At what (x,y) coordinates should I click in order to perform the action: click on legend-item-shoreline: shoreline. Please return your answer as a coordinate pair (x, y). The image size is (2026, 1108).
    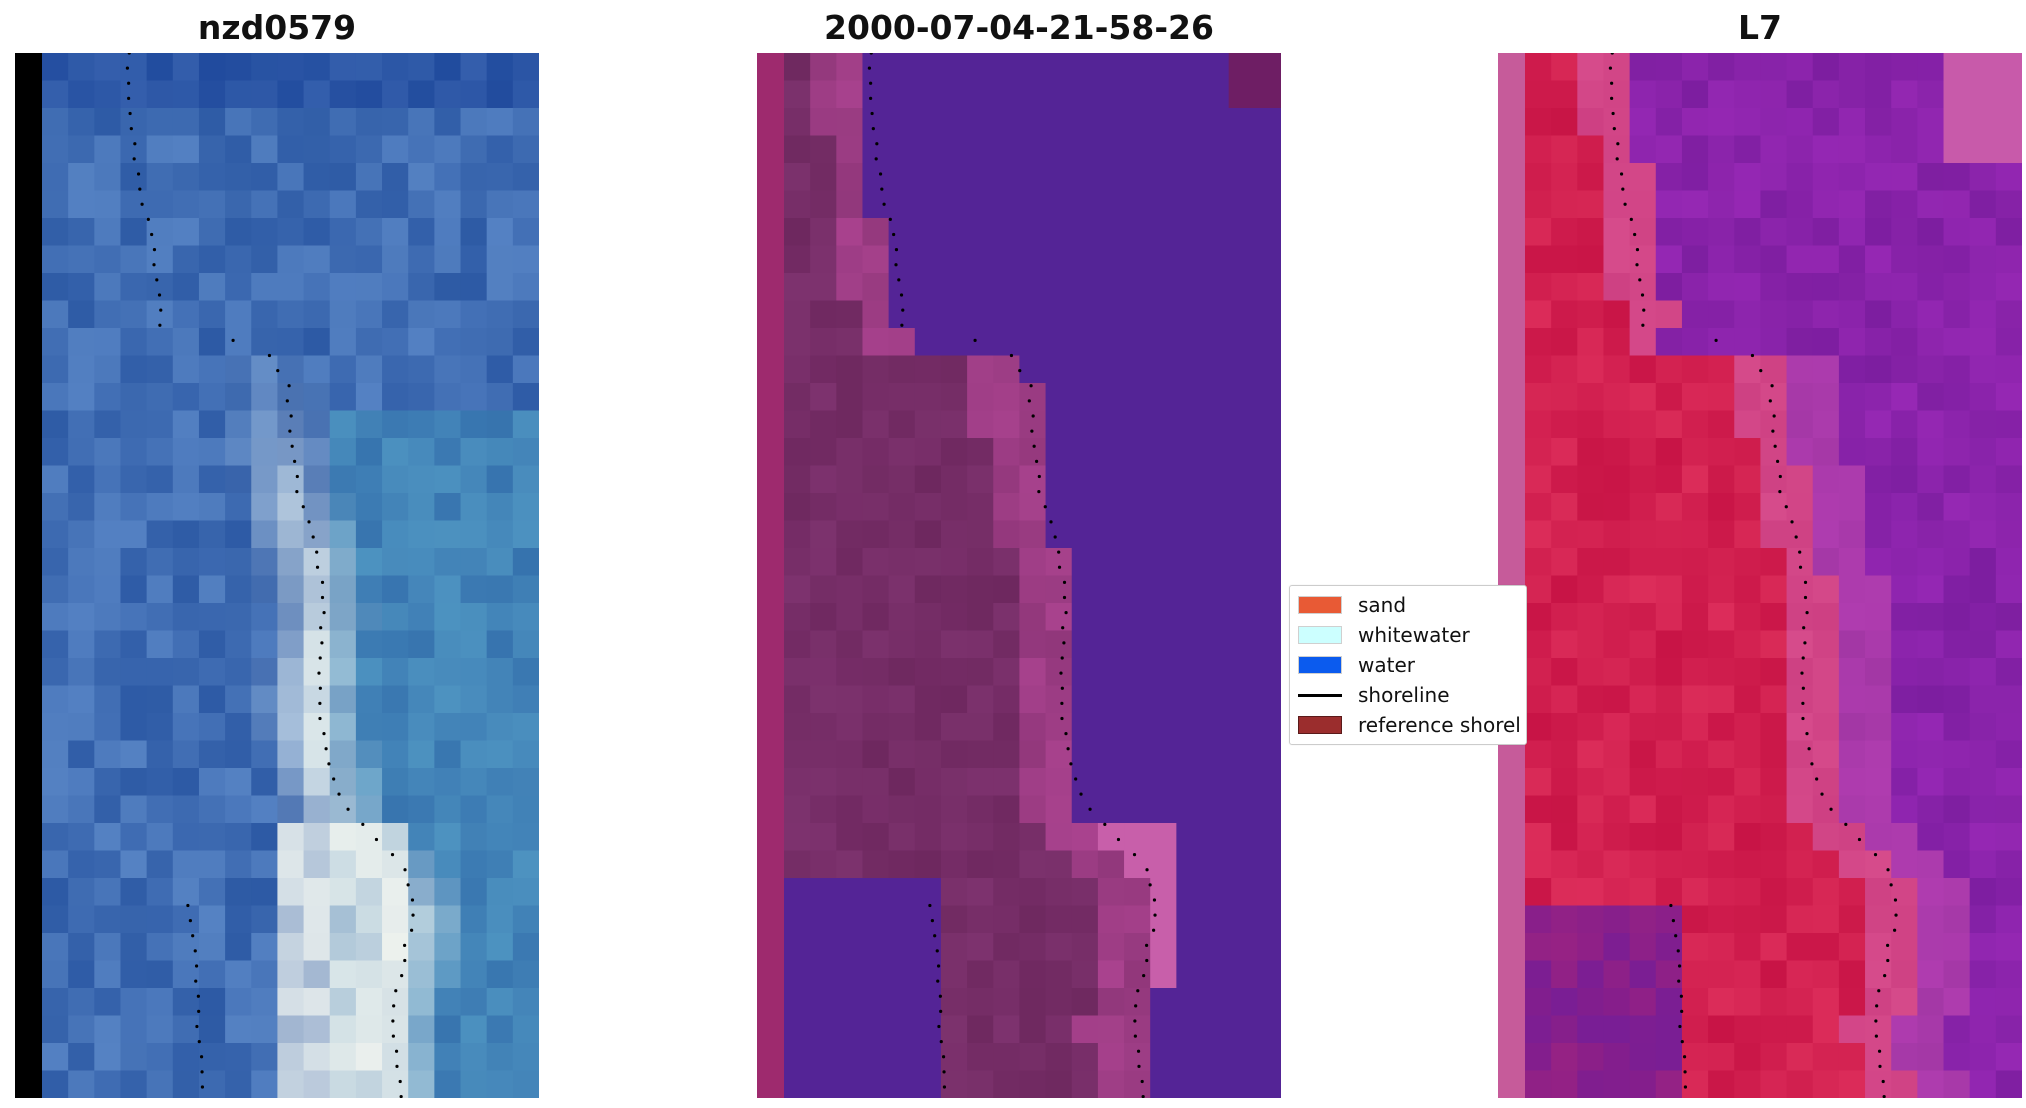
    Looking at the image, I should click on (1370, 695).